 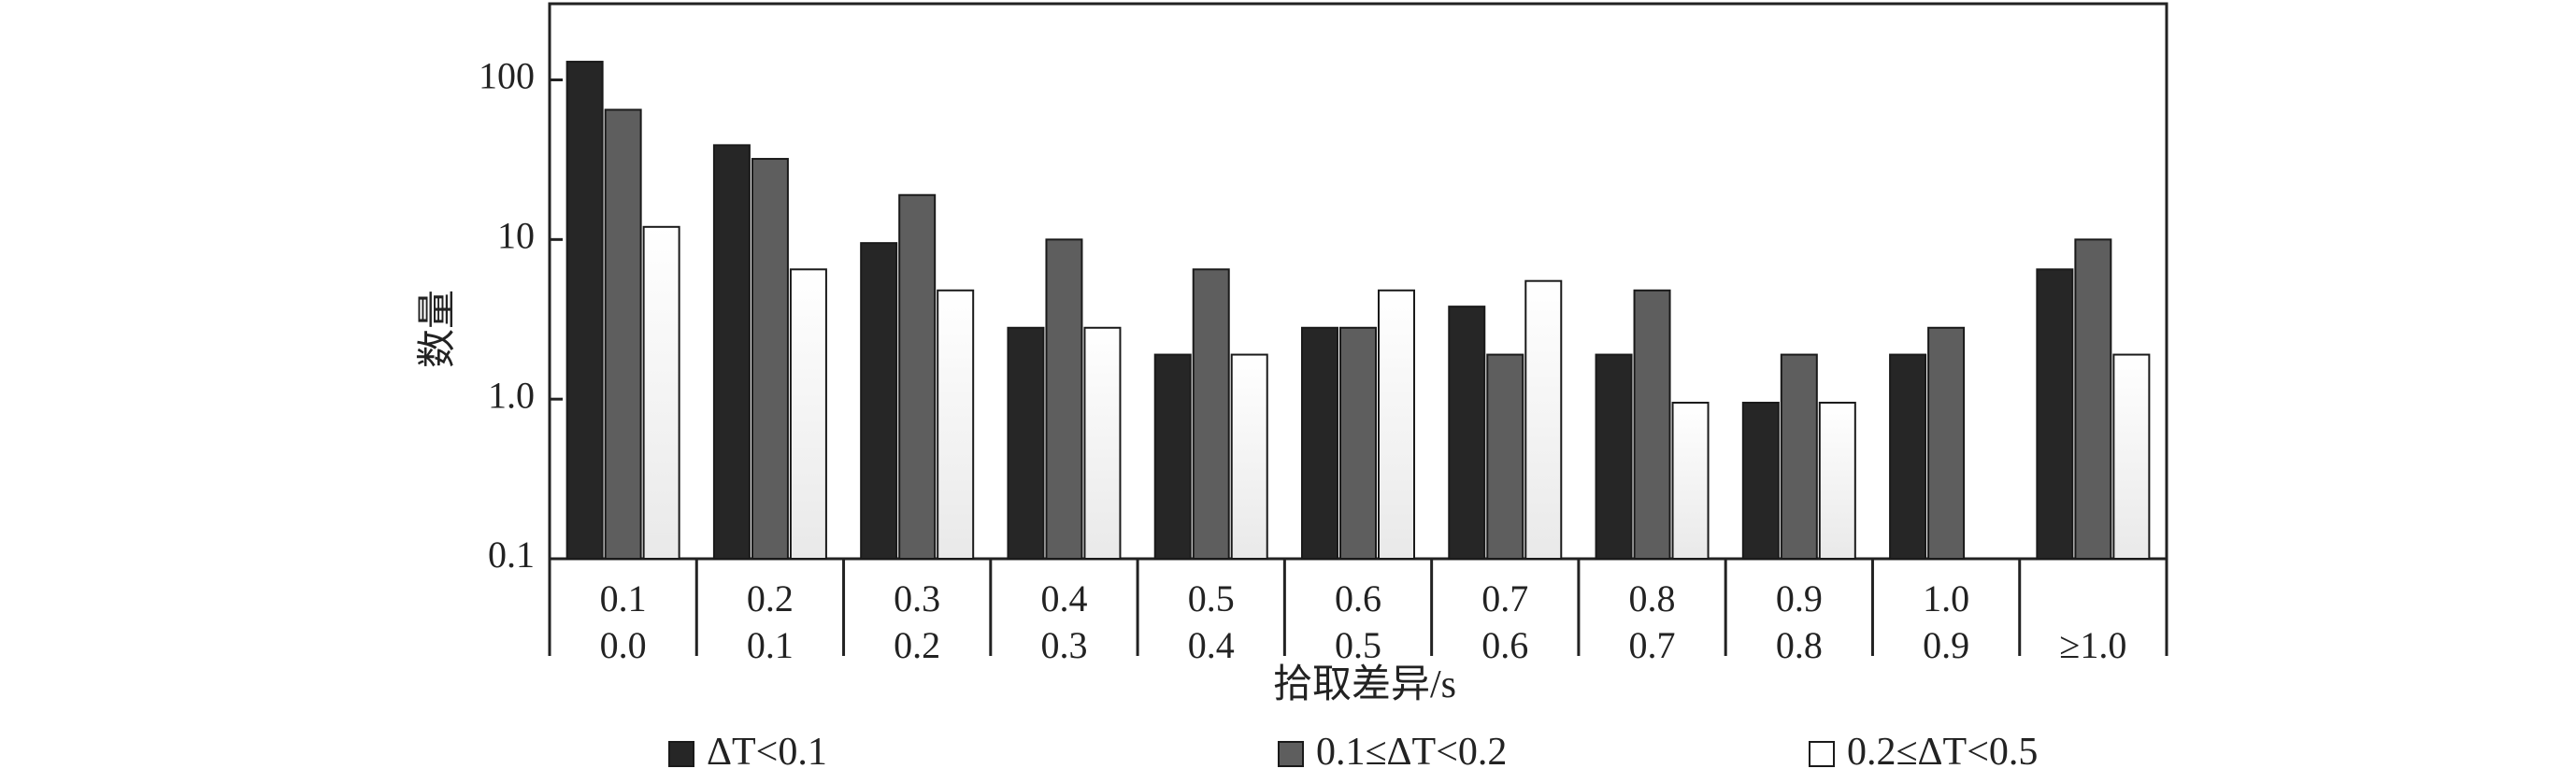 What do you see at coordinates (1063, 645) in the screenshot?
I see `x-tick-label-bottom: 0.3` at bounding box center [1063, 645].